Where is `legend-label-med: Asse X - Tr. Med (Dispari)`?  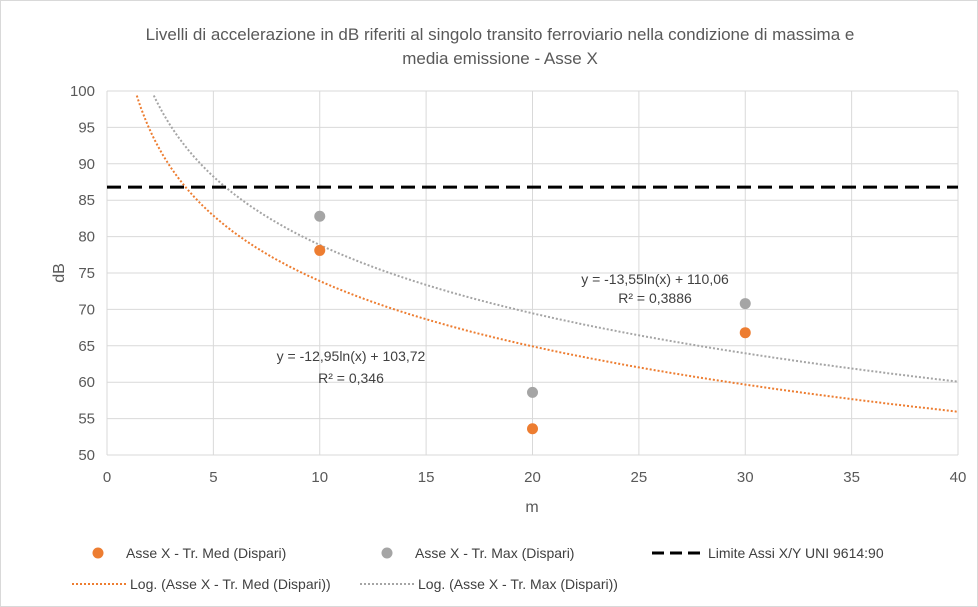 legend-label-med: Asse X - Tr. Med (Dispari) is located at coordinates (206, 553).